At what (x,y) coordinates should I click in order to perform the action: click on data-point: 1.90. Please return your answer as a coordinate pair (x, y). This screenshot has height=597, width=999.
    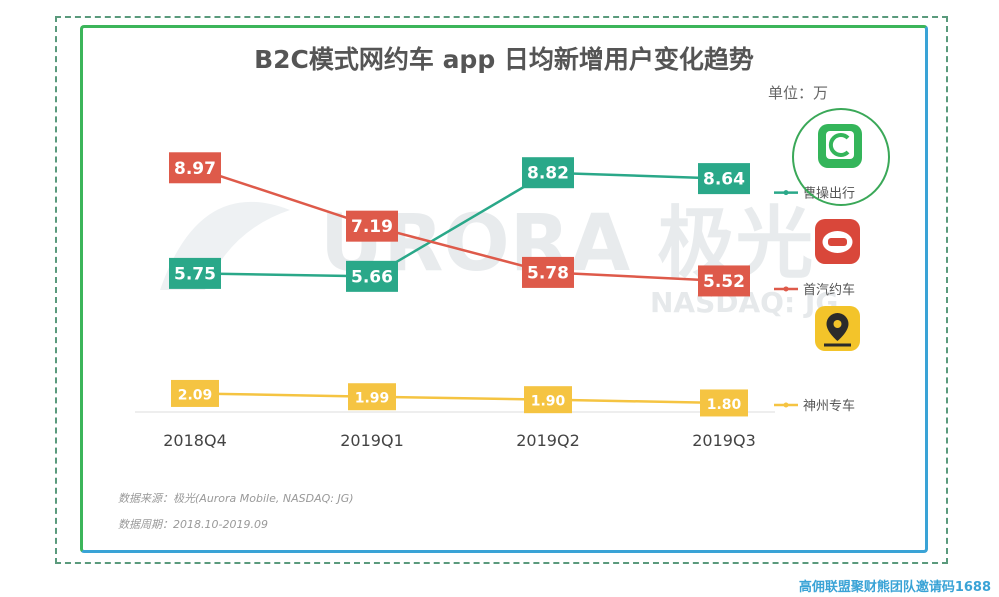
    Looking at the image, I should click on (548, 400).